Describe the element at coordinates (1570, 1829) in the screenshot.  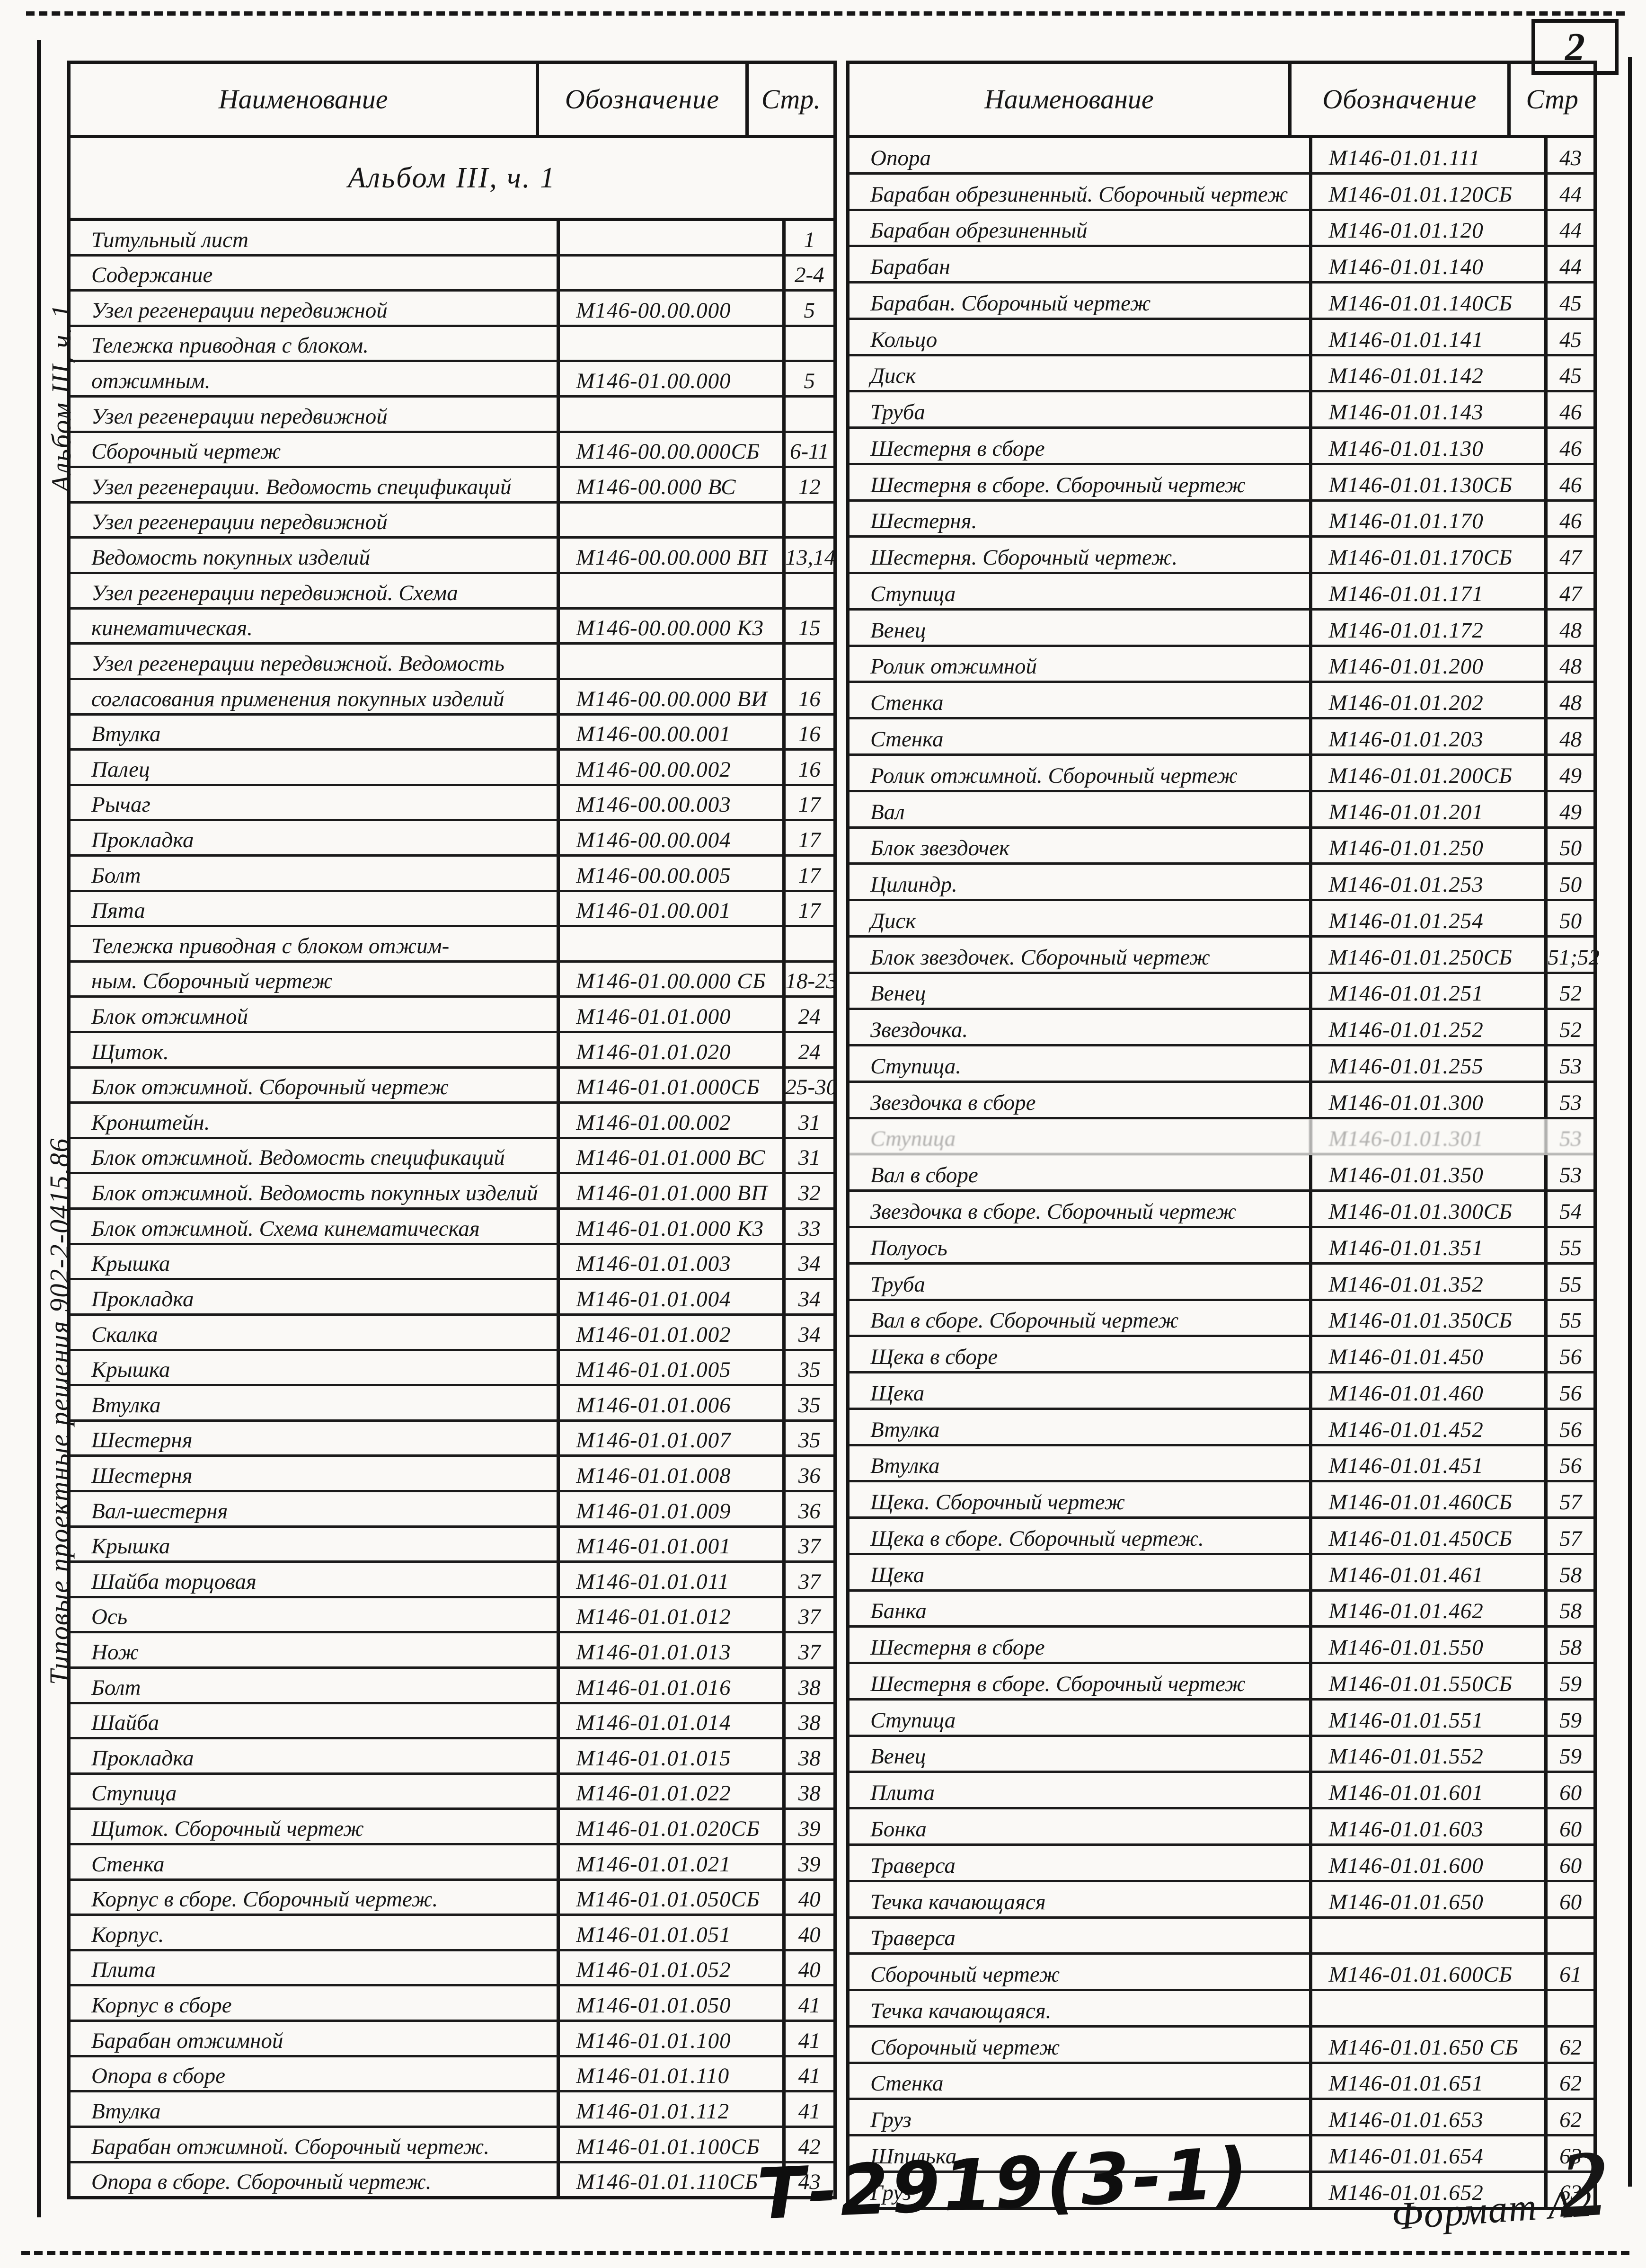
I see `row-page: 60` at that location.